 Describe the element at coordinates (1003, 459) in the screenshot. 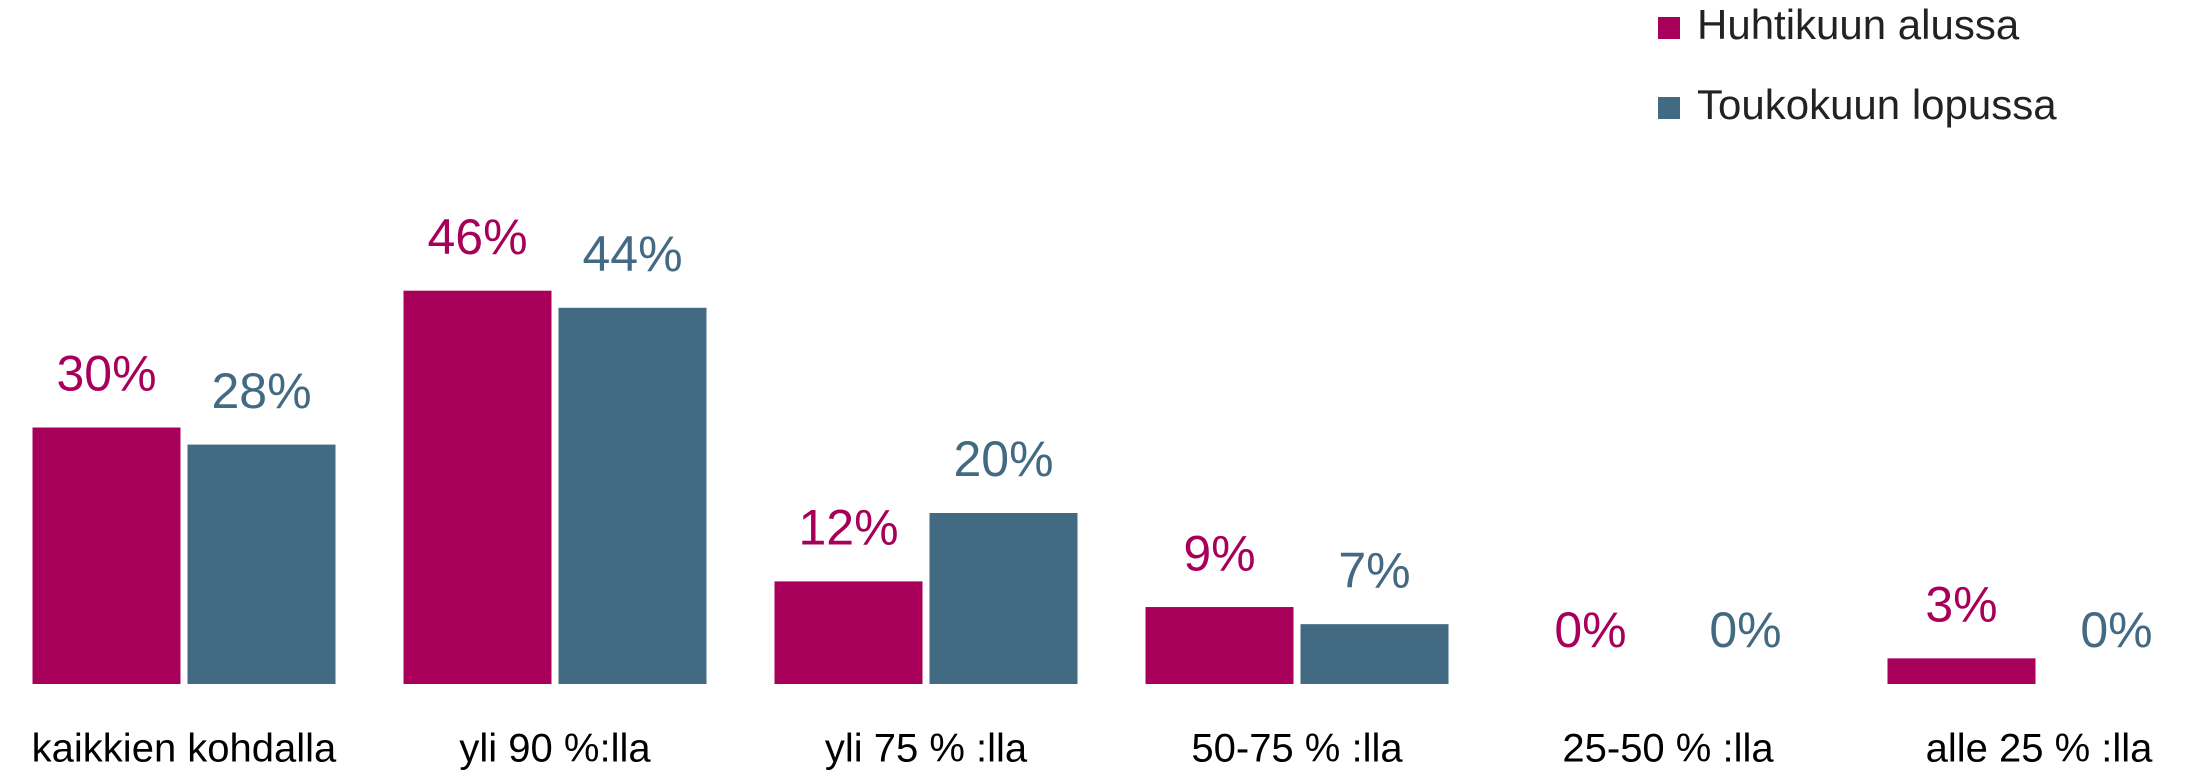

I see `value-label: 20%` at that location.